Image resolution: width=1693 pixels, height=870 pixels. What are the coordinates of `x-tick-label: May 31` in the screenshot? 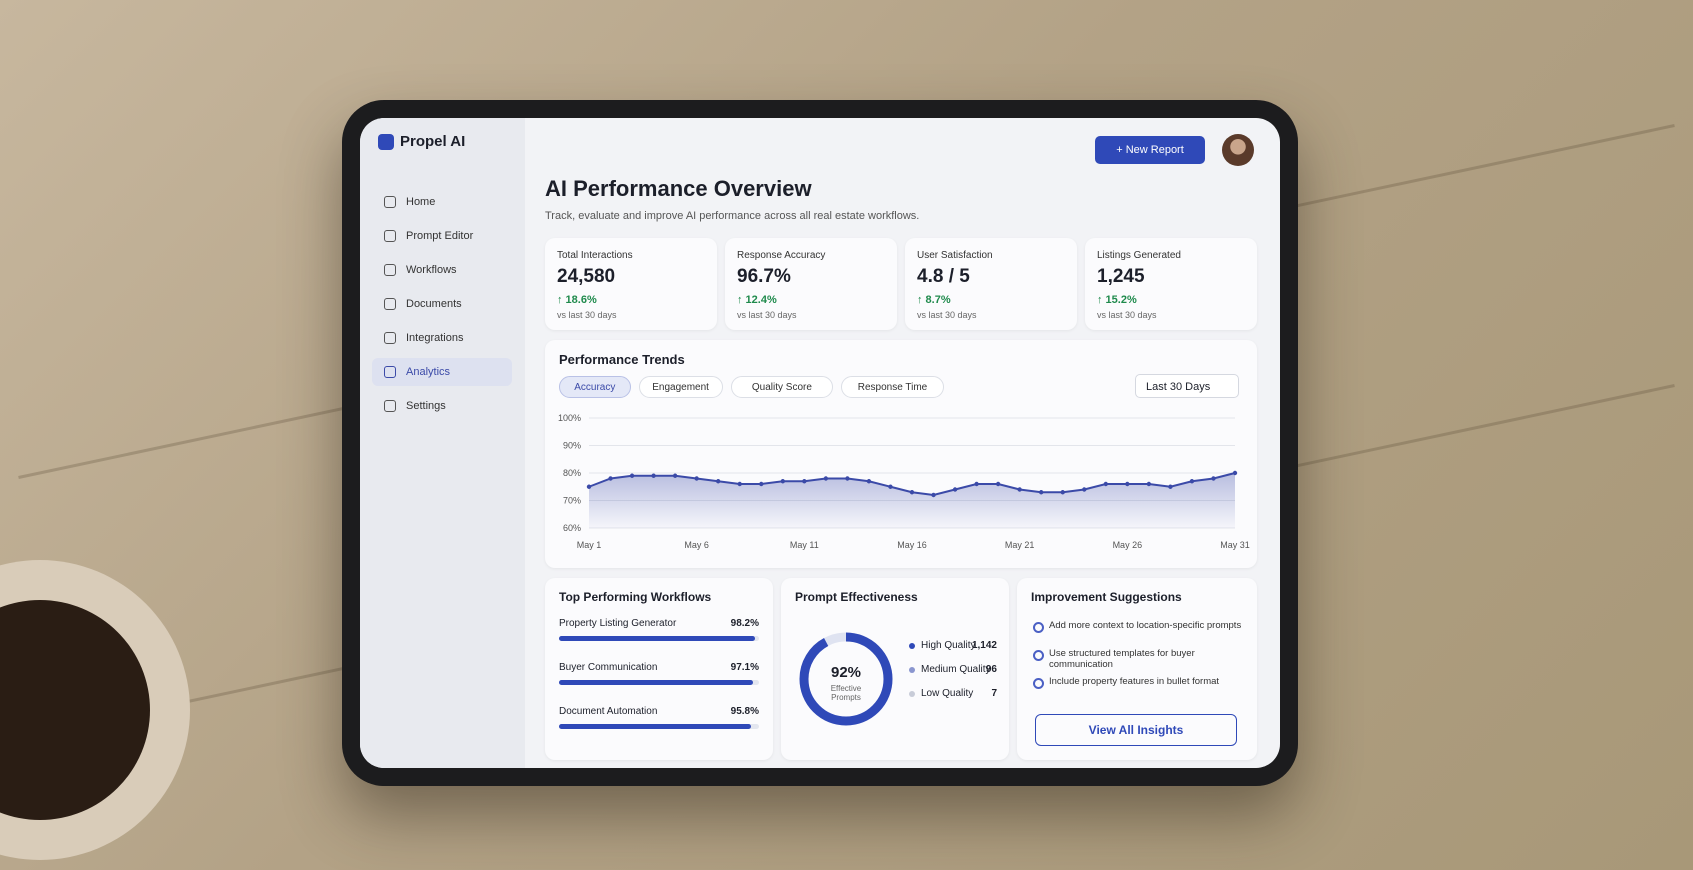 It's located at (1235, 545).